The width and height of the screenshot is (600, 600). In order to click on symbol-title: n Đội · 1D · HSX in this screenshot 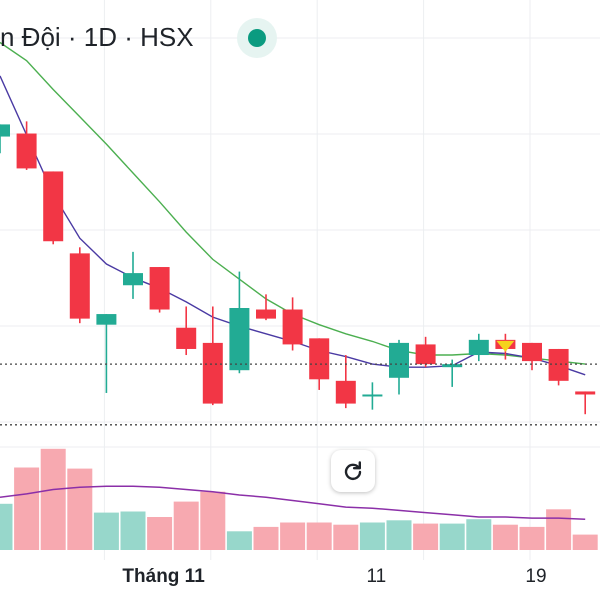, I will do `click(97, 37)`.